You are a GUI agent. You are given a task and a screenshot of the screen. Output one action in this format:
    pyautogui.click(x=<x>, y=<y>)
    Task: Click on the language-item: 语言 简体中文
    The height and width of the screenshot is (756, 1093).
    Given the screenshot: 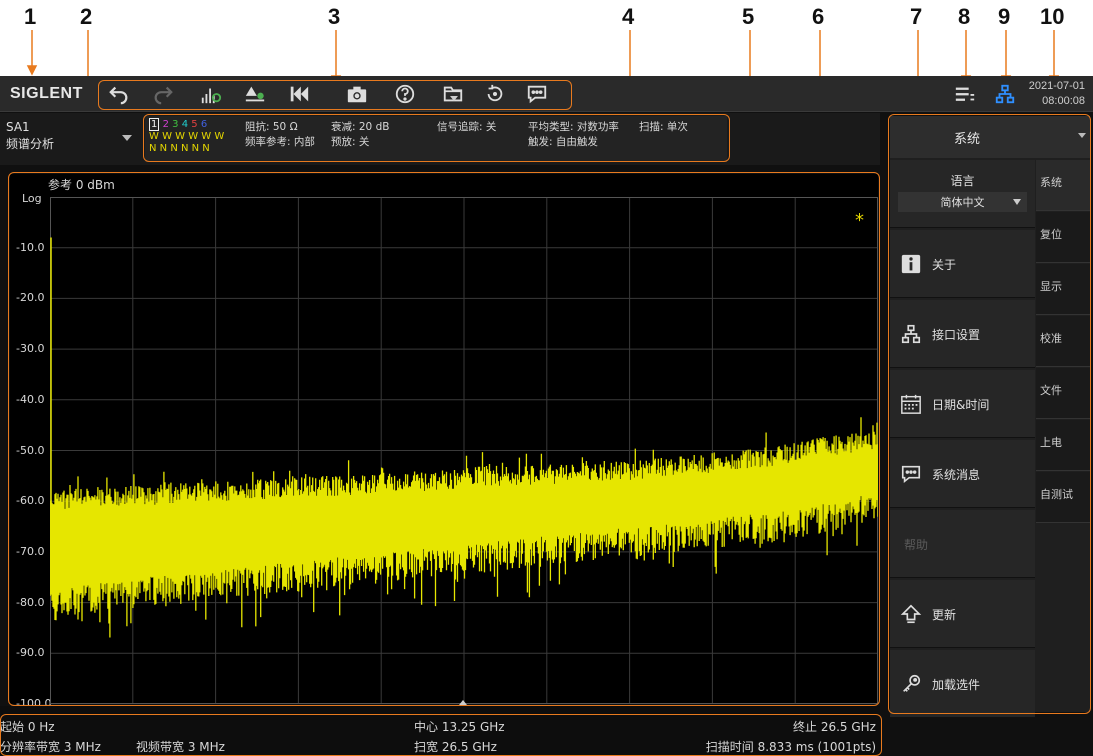 What is the action you would take?
    pyautogui.click(x=962, y=194)
    